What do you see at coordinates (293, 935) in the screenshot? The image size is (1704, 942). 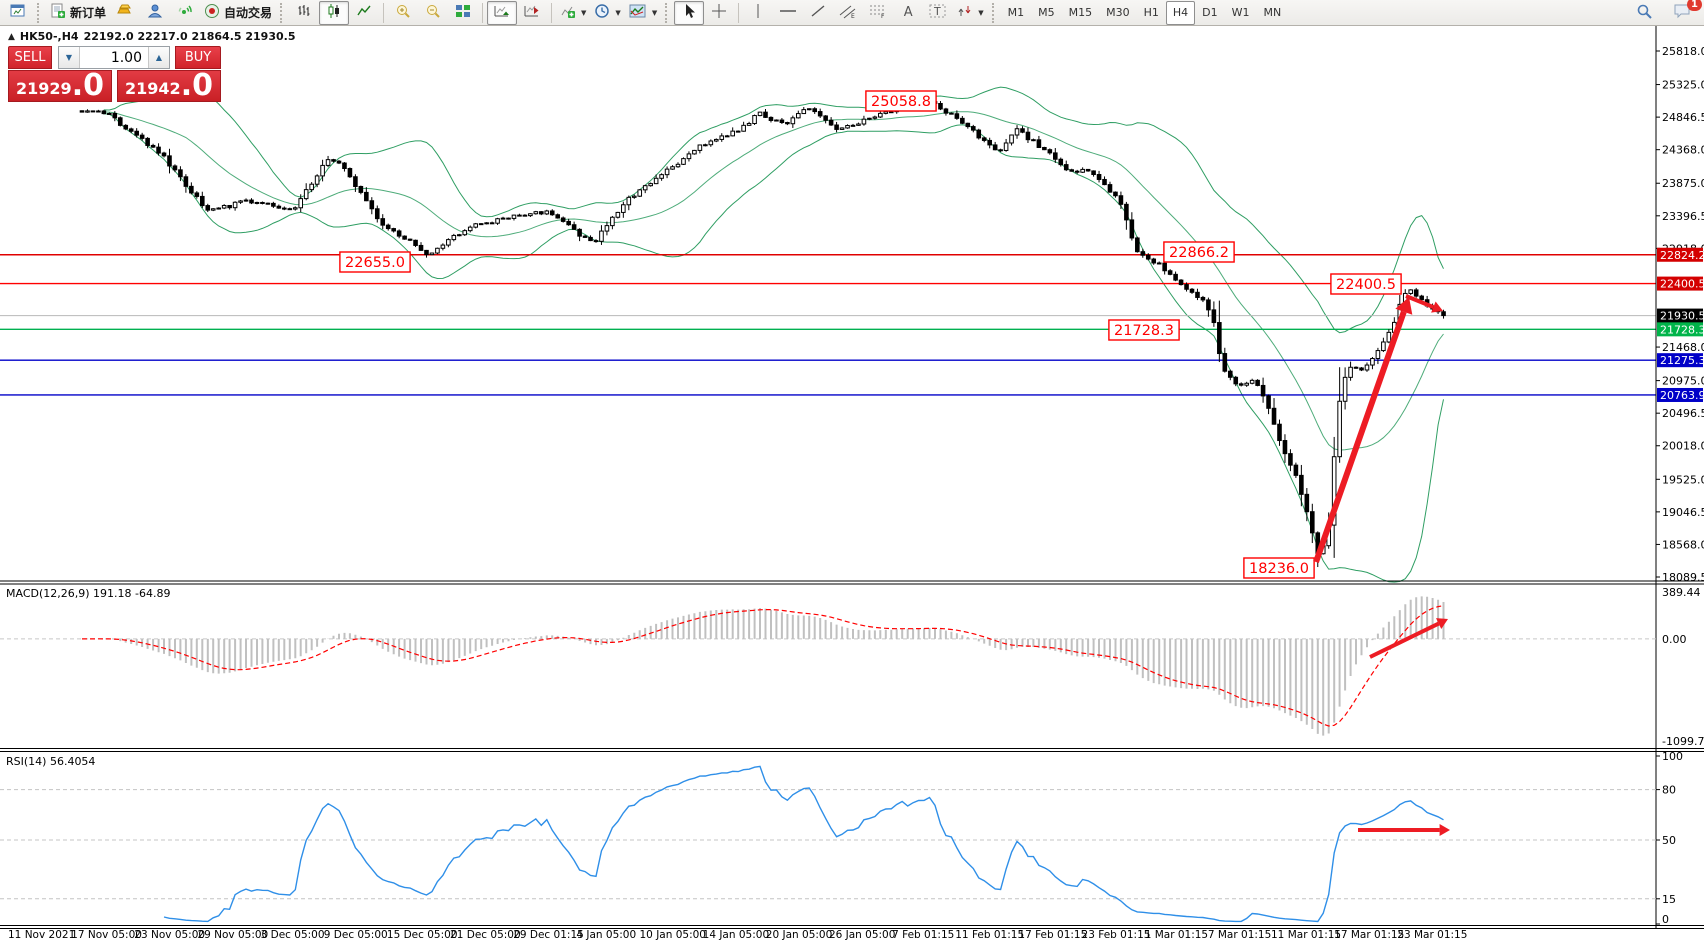 I see `svg-text: 3 Dec 05:00` at bounding box center [293, 935].